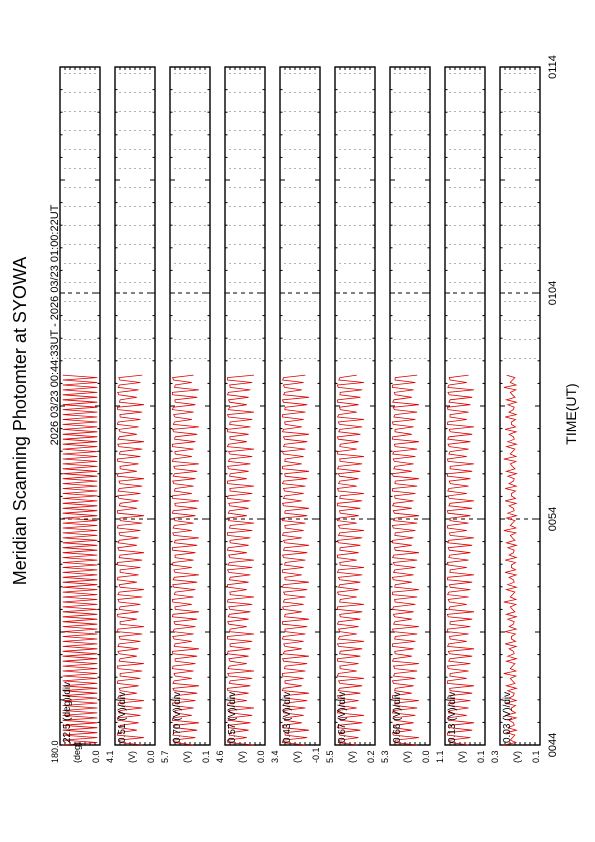  Describe the element at coordinates (330, 756) in the screenshot. I see `y-max-label: 5.5` at that location.